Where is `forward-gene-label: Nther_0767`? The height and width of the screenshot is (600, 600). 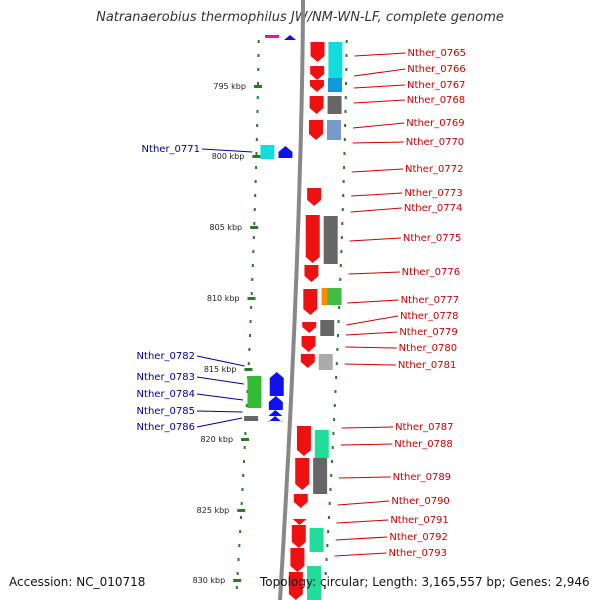
forward-gene-label: Nther_0767 is located at coordinates (436, 85).